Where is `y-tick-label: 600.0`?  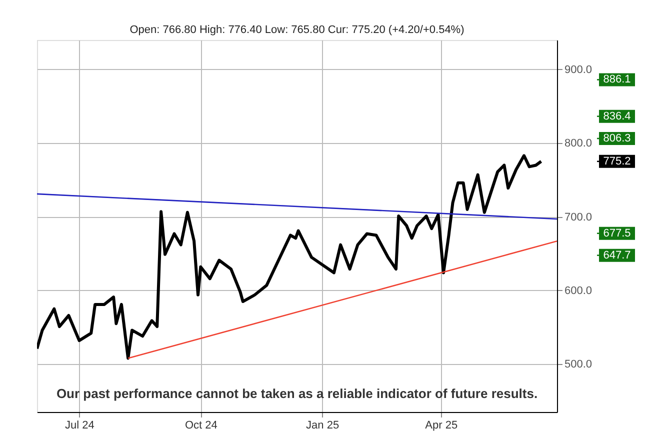 y-tick-label: 600.0 is located at coordinates (578, 290).